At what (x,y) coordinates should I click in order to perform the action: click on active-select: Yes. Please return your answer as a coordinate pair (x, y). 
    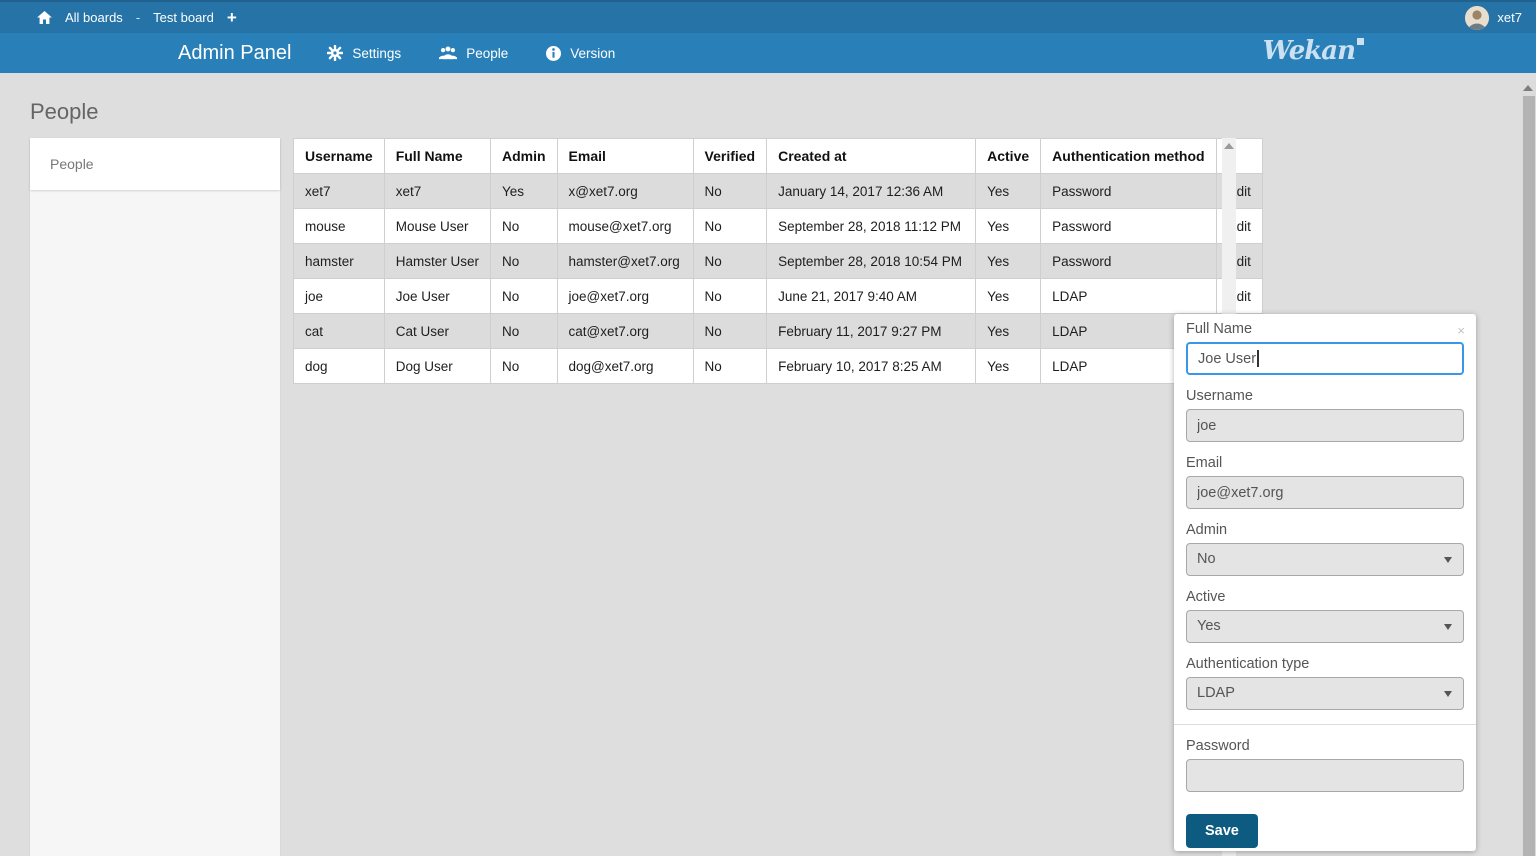
    Looking at the image, I should click on (1325, 626).